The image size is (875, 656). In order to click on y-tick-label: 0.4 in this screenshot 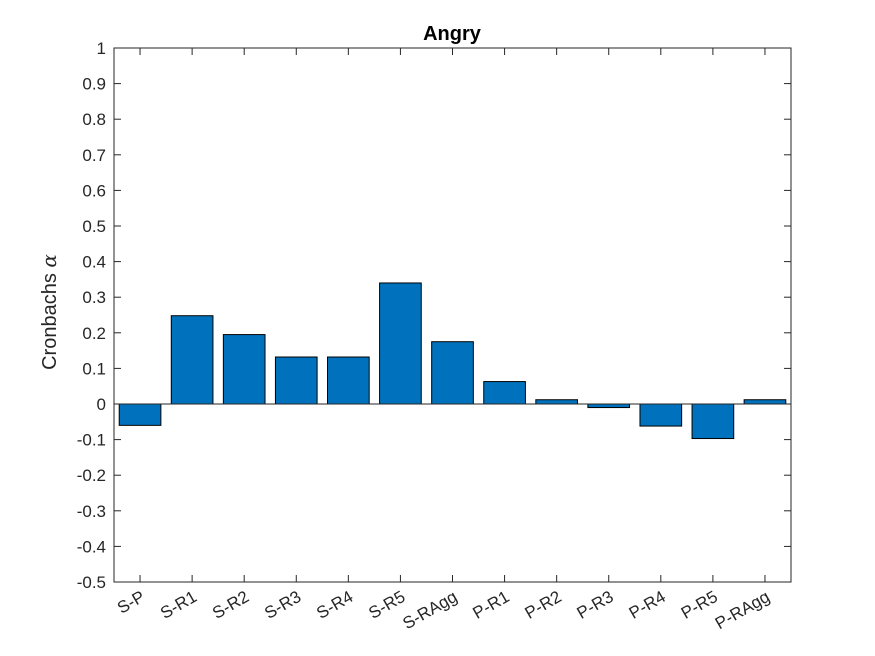, I will do `click(94, 262)`.